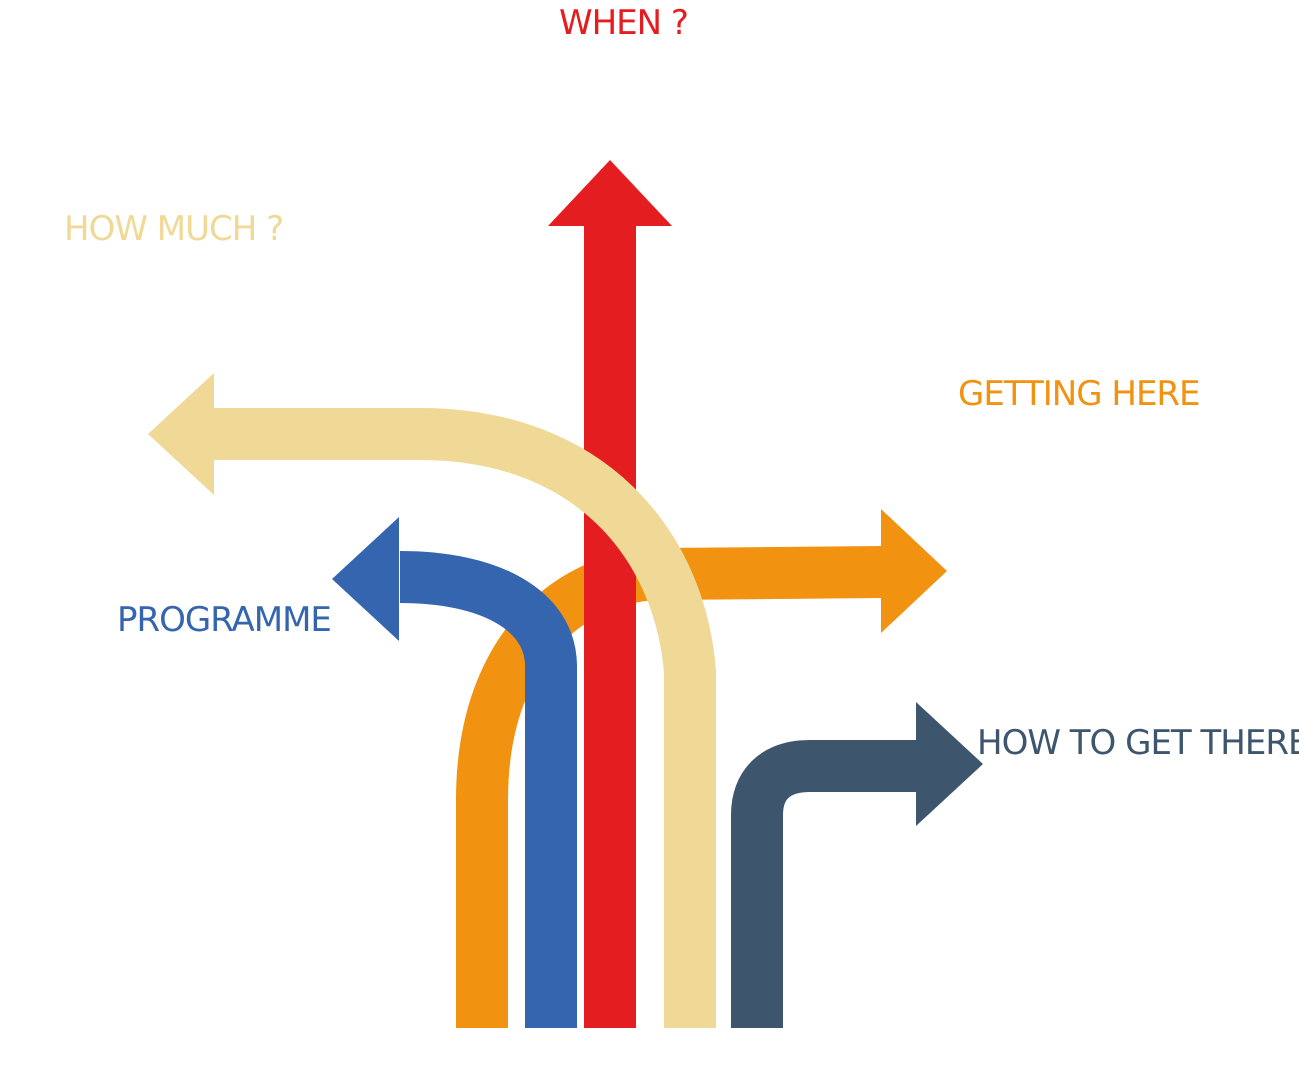  What do you see at coordinates (610, 594) in the screenshot?
I see `when-arrow` at bounding box center [610, 594].